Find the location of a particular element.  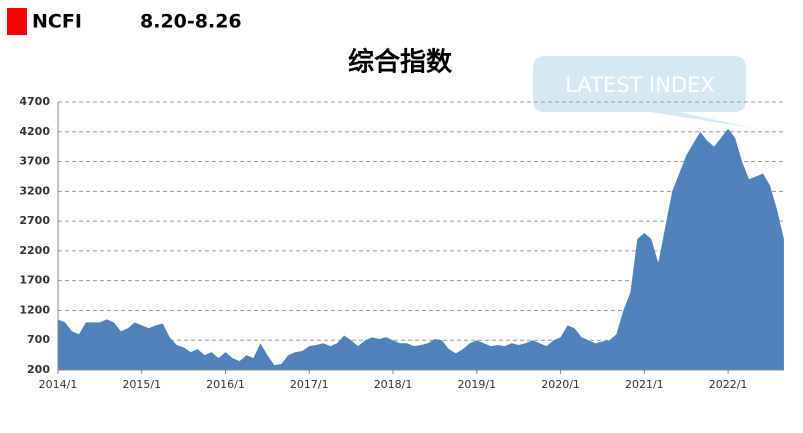

chart-title: 综合指数 is located at coordinates (400, 62).